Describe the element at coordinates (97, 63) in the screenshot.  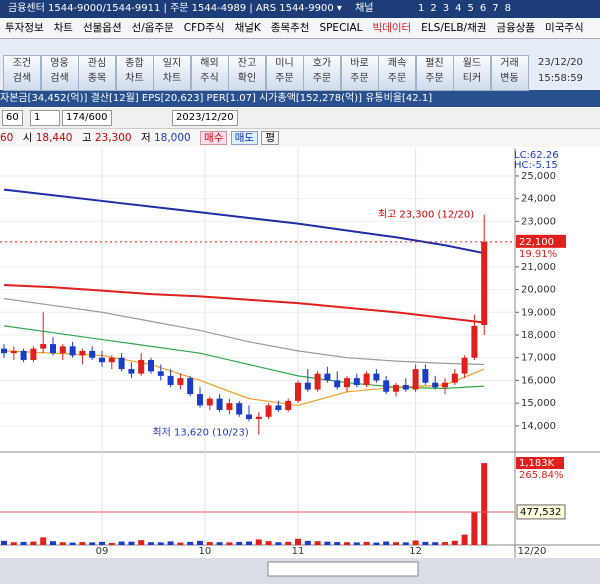
I see `button-line: 관심` at that location.